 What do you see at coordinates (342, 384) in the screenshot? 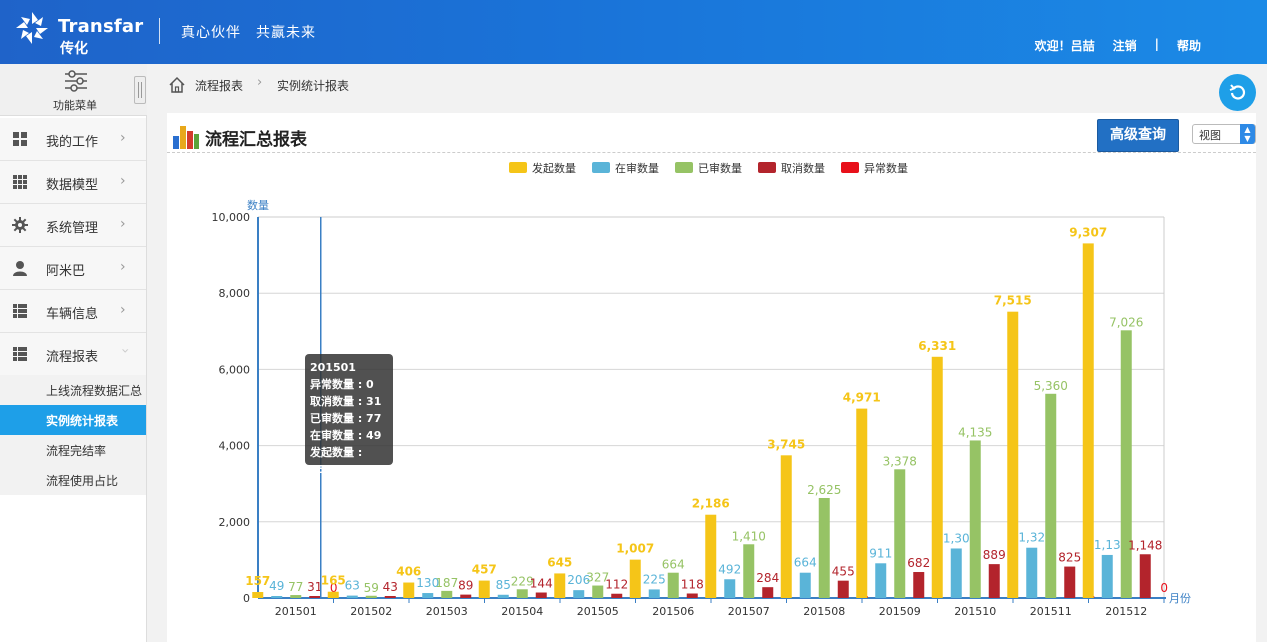
I see `tooltip-line: 异常数量 : 0` at bounding box center [342, 384].